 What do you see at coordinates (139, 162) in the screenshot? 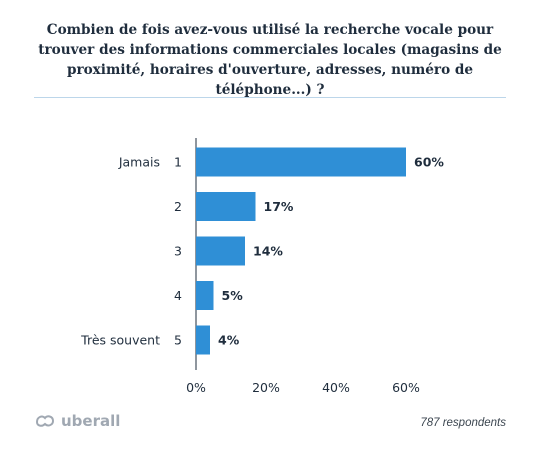
I see `y-category-description-1: Jamais` at bounding box center [139, 162].